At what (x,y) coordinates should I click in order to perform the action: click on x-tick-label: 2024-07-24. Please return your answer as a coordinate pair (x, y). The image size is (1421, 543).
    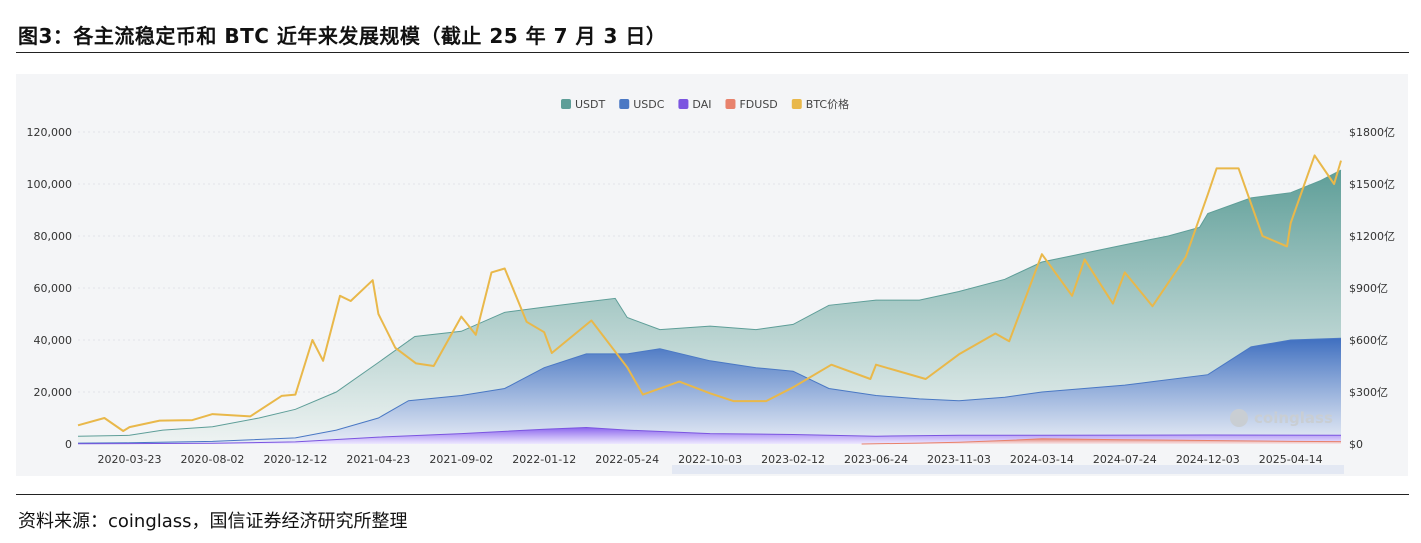
    Looking at the image, I should click on (1125, 459).